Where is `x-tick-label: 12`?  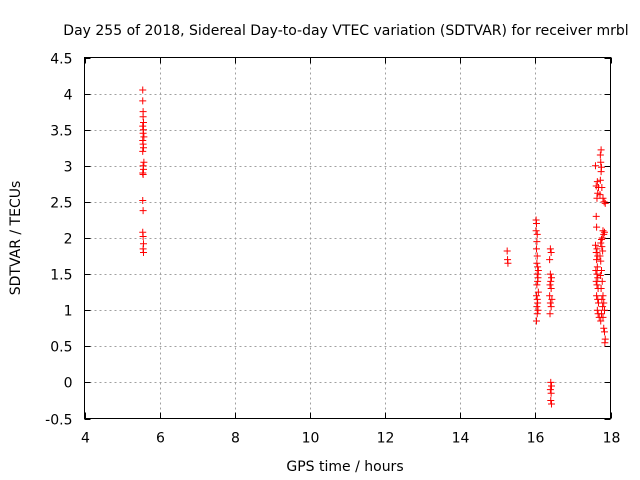 x-tick-label: 12 is located at coordinates (386, 439).